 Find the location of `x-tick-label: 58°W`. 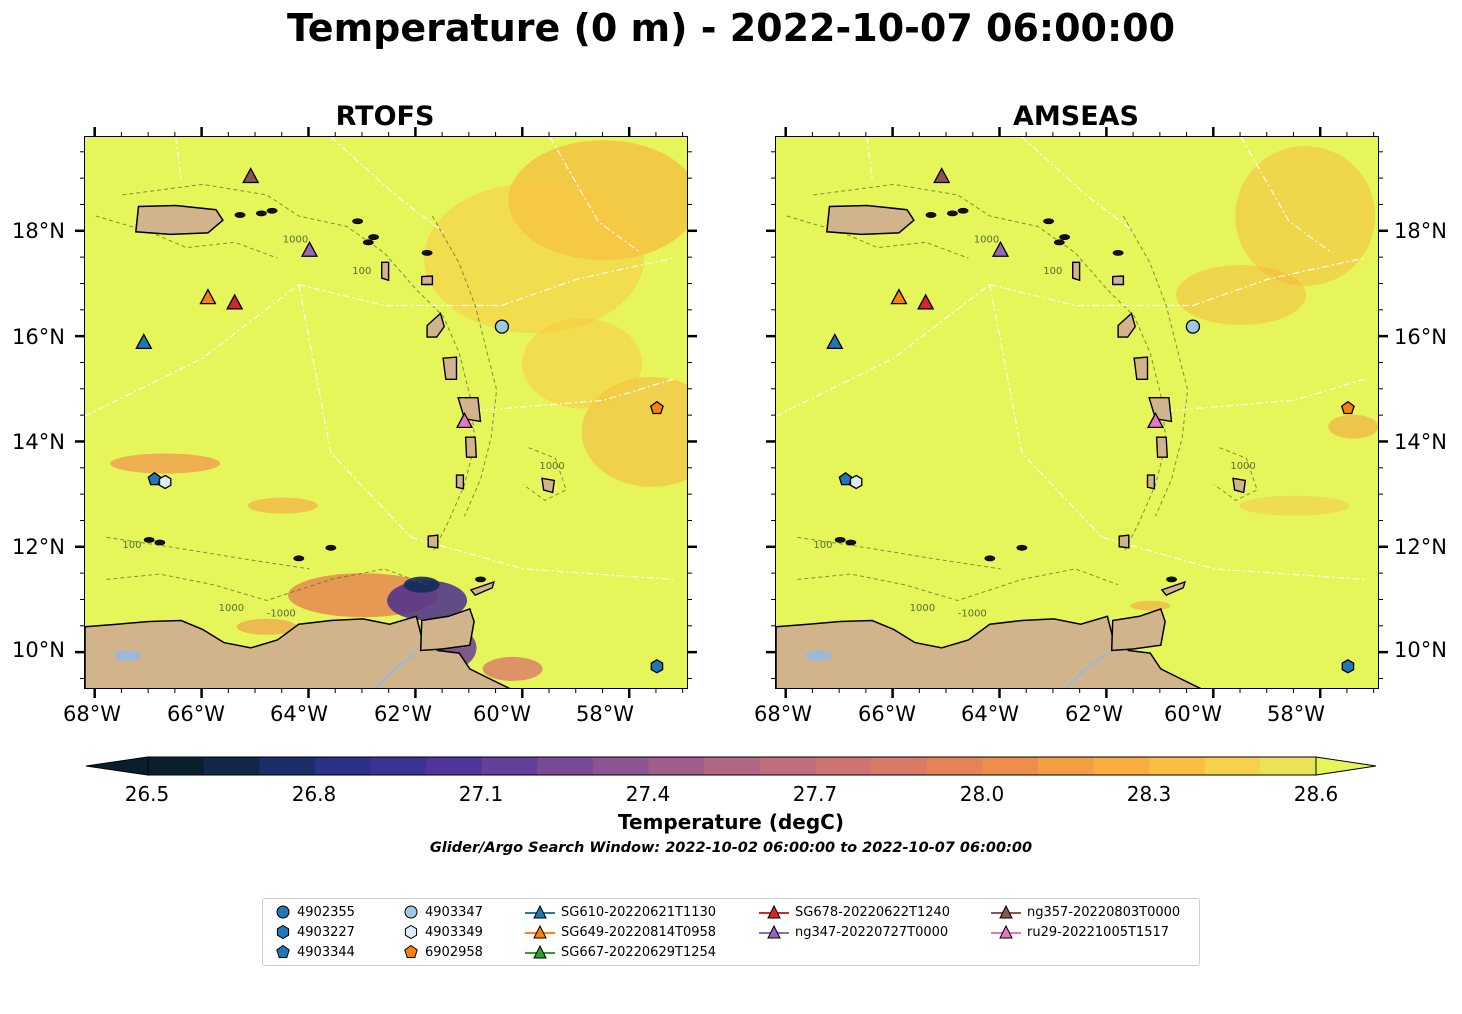

x-tick-label: 58°W is located at coordinates (1296, 714).